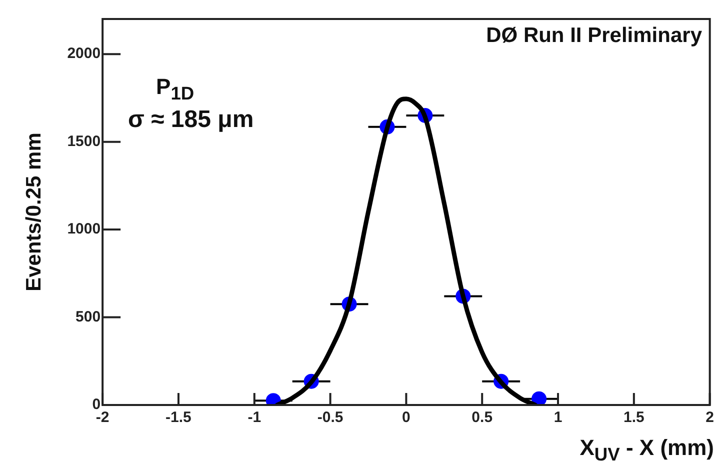  Describe the element at coordinates (84, 141) in the screenshot. I see `y-tick-label: 1500` at that location.